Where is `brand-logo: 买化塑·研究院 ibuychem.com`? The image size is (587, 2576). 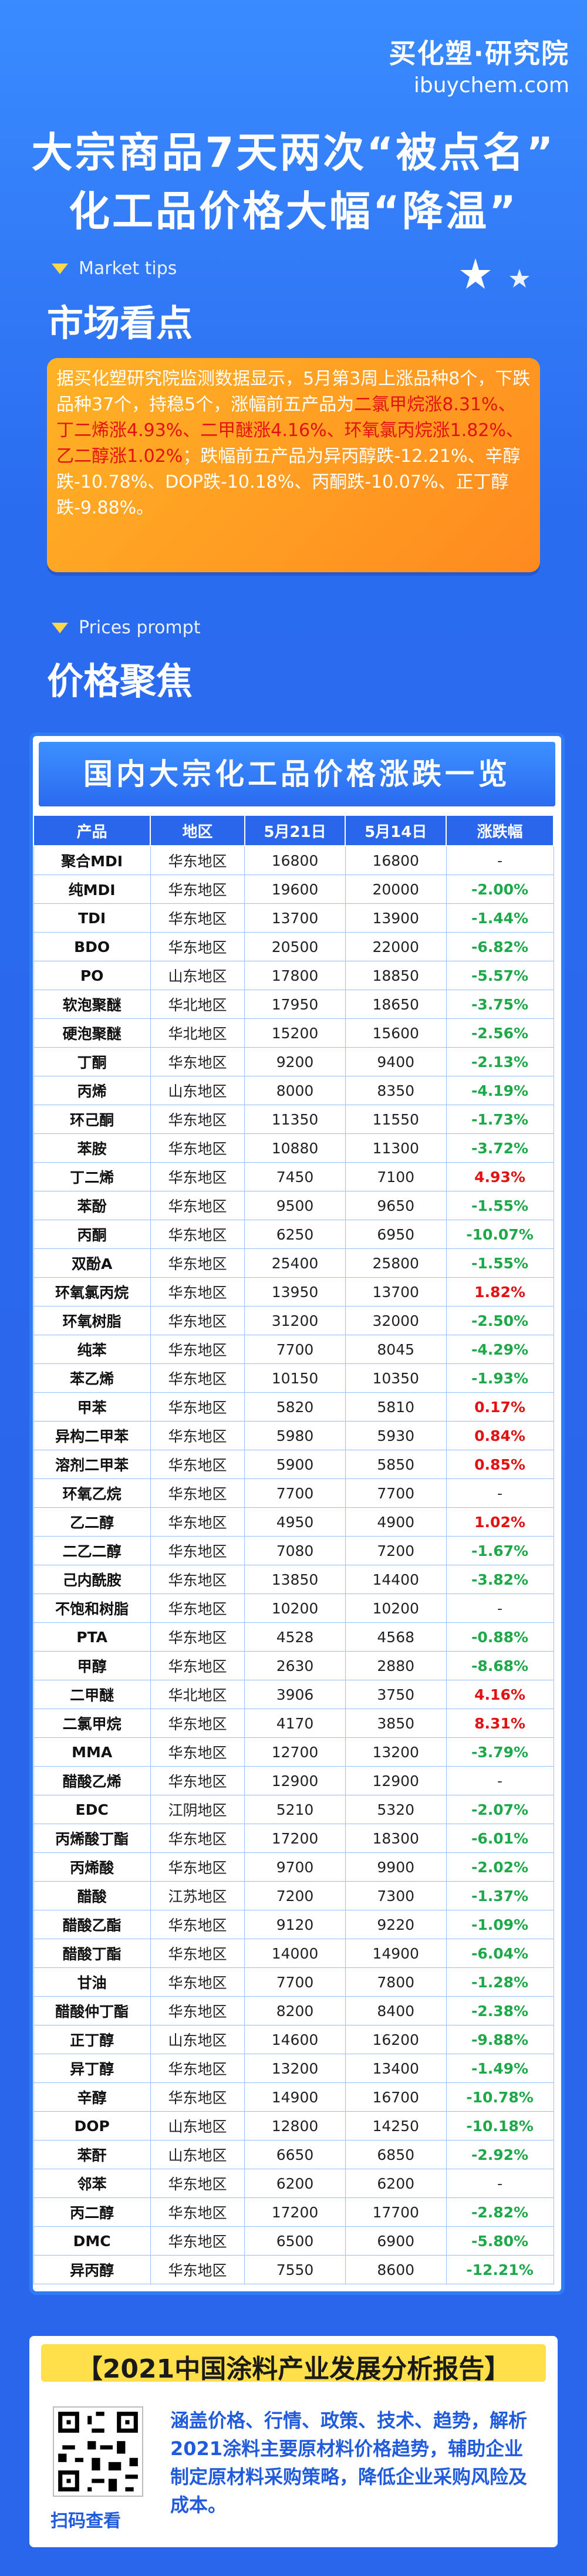 brand-logo: 买化塑·研究院 ibuychem.com is located at coordinates (479, 64).